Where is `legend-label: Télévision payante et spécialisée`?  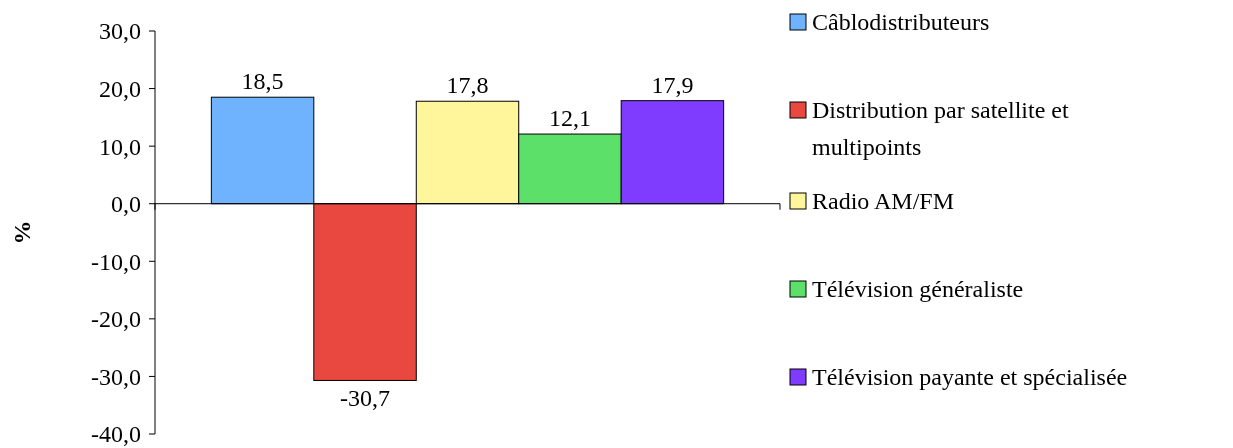 legend-label: Télévision payante et spécialisée is located at coordinates (970, 377).